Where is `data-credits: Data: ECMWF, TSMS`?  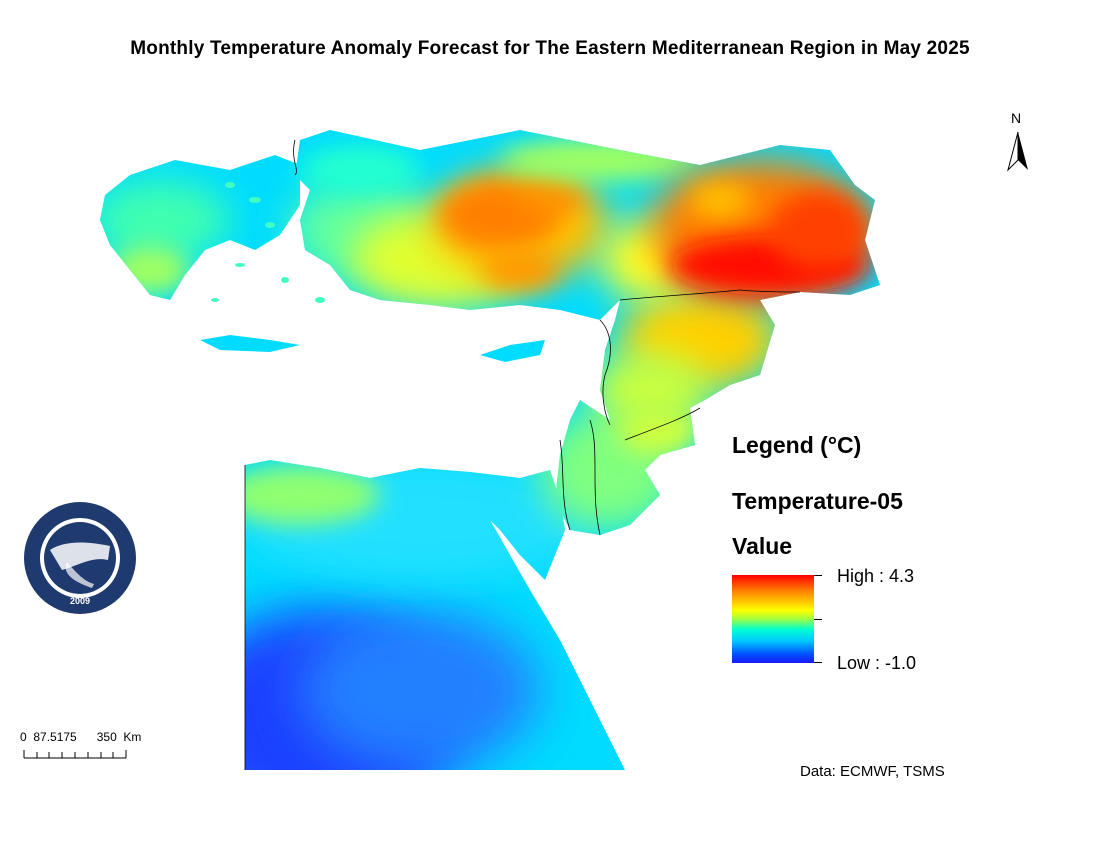
data-credits: Data: ECMWF, TSMS is located at coordinates (872, 771).